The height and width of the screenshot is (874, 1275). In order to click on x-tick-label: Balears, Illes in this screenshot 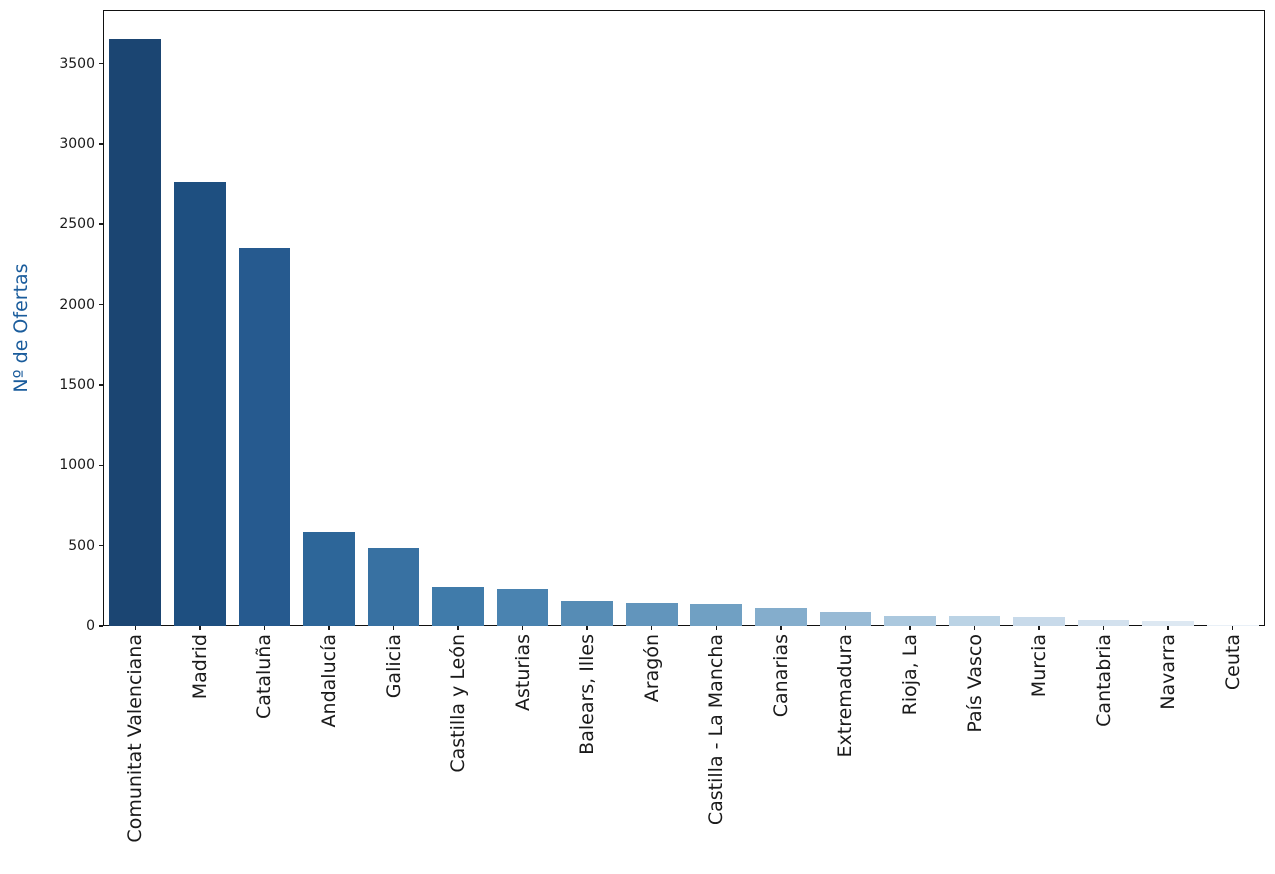, I will do `click(587, 694)`.